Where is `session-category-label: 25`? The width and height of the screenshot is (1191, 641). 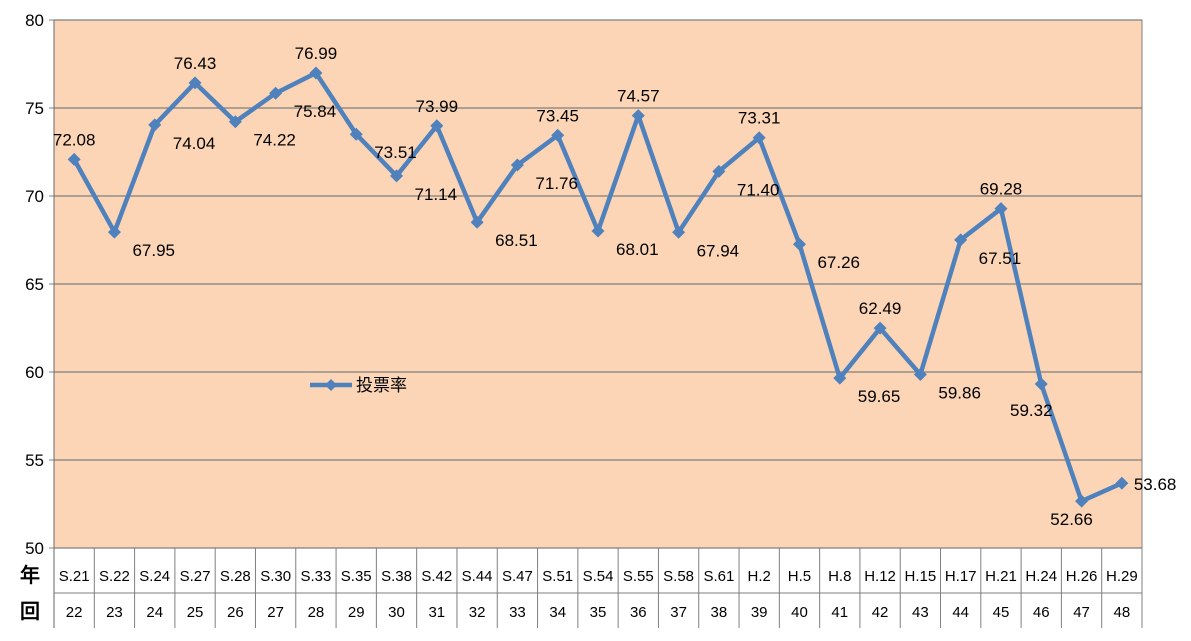 session-category-label: 25 is located at coordinates (195, 612).